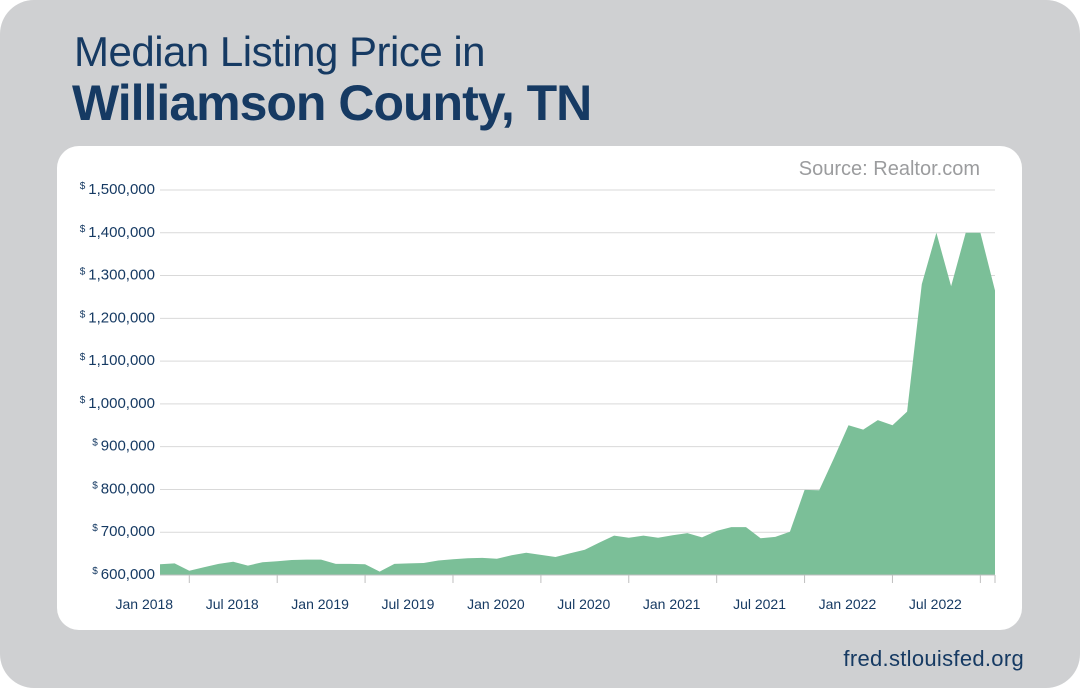  What do you see at coordinates (583, 604) in the screenshot?
I see `x-tick-label: Jul 2020` at bounding box center [583, 604].